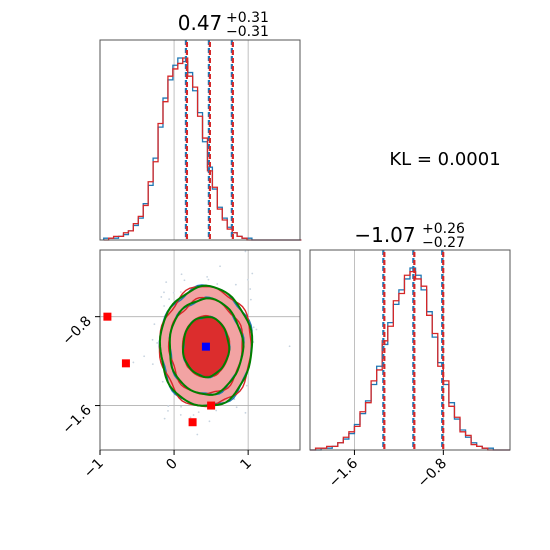 This screenshot has height=550, width=550. I want to click on marginal-y-frame, so click(410, 350).